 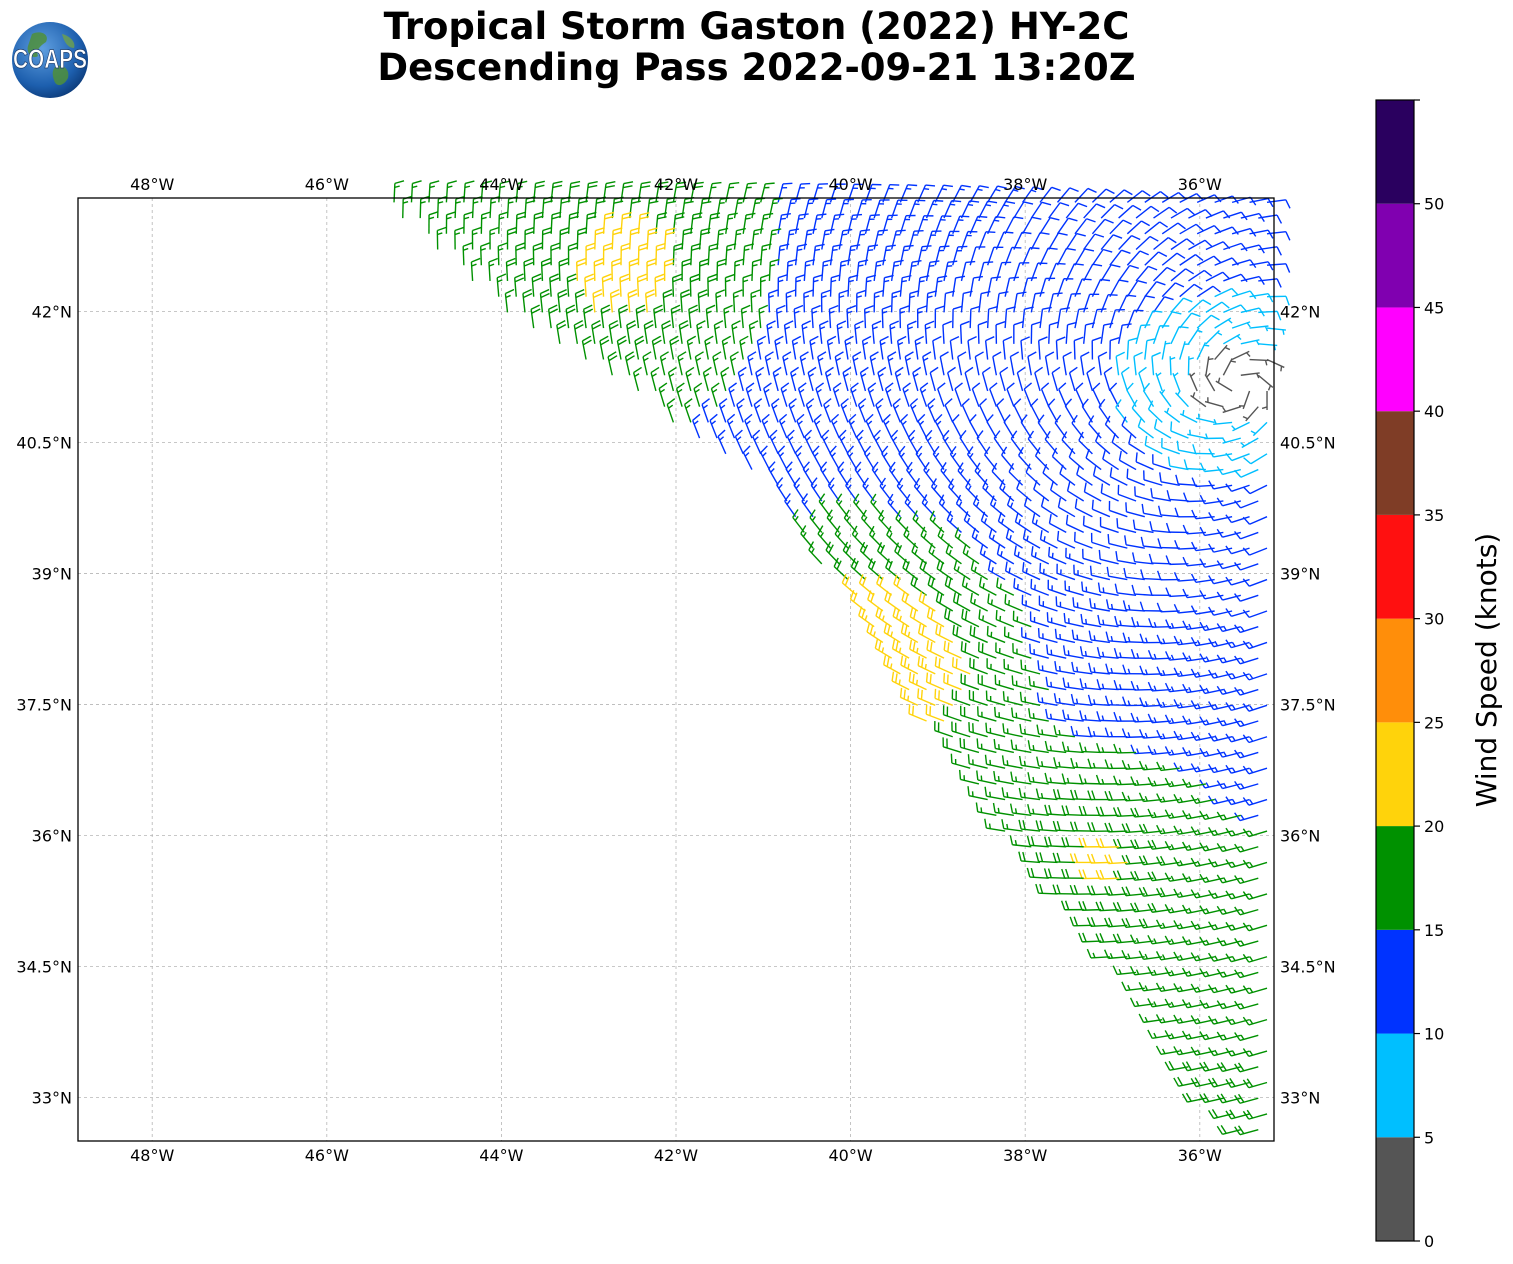 What do you see at coordinates (1434, 1034) in the screenshot?
I see `colorbar-tick-label: 10` at bounding box center [1434, 1034].